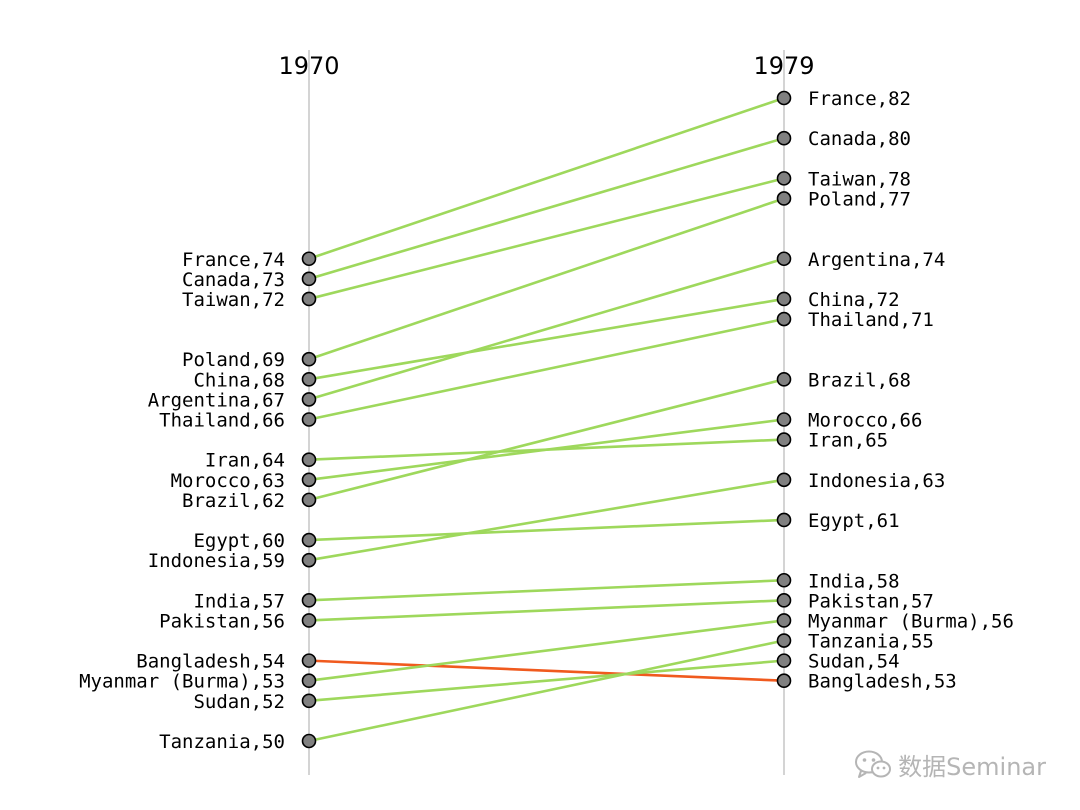 This screenshot has width=1080, height=810. I want to click on slope-line-india, so click(546, 590).